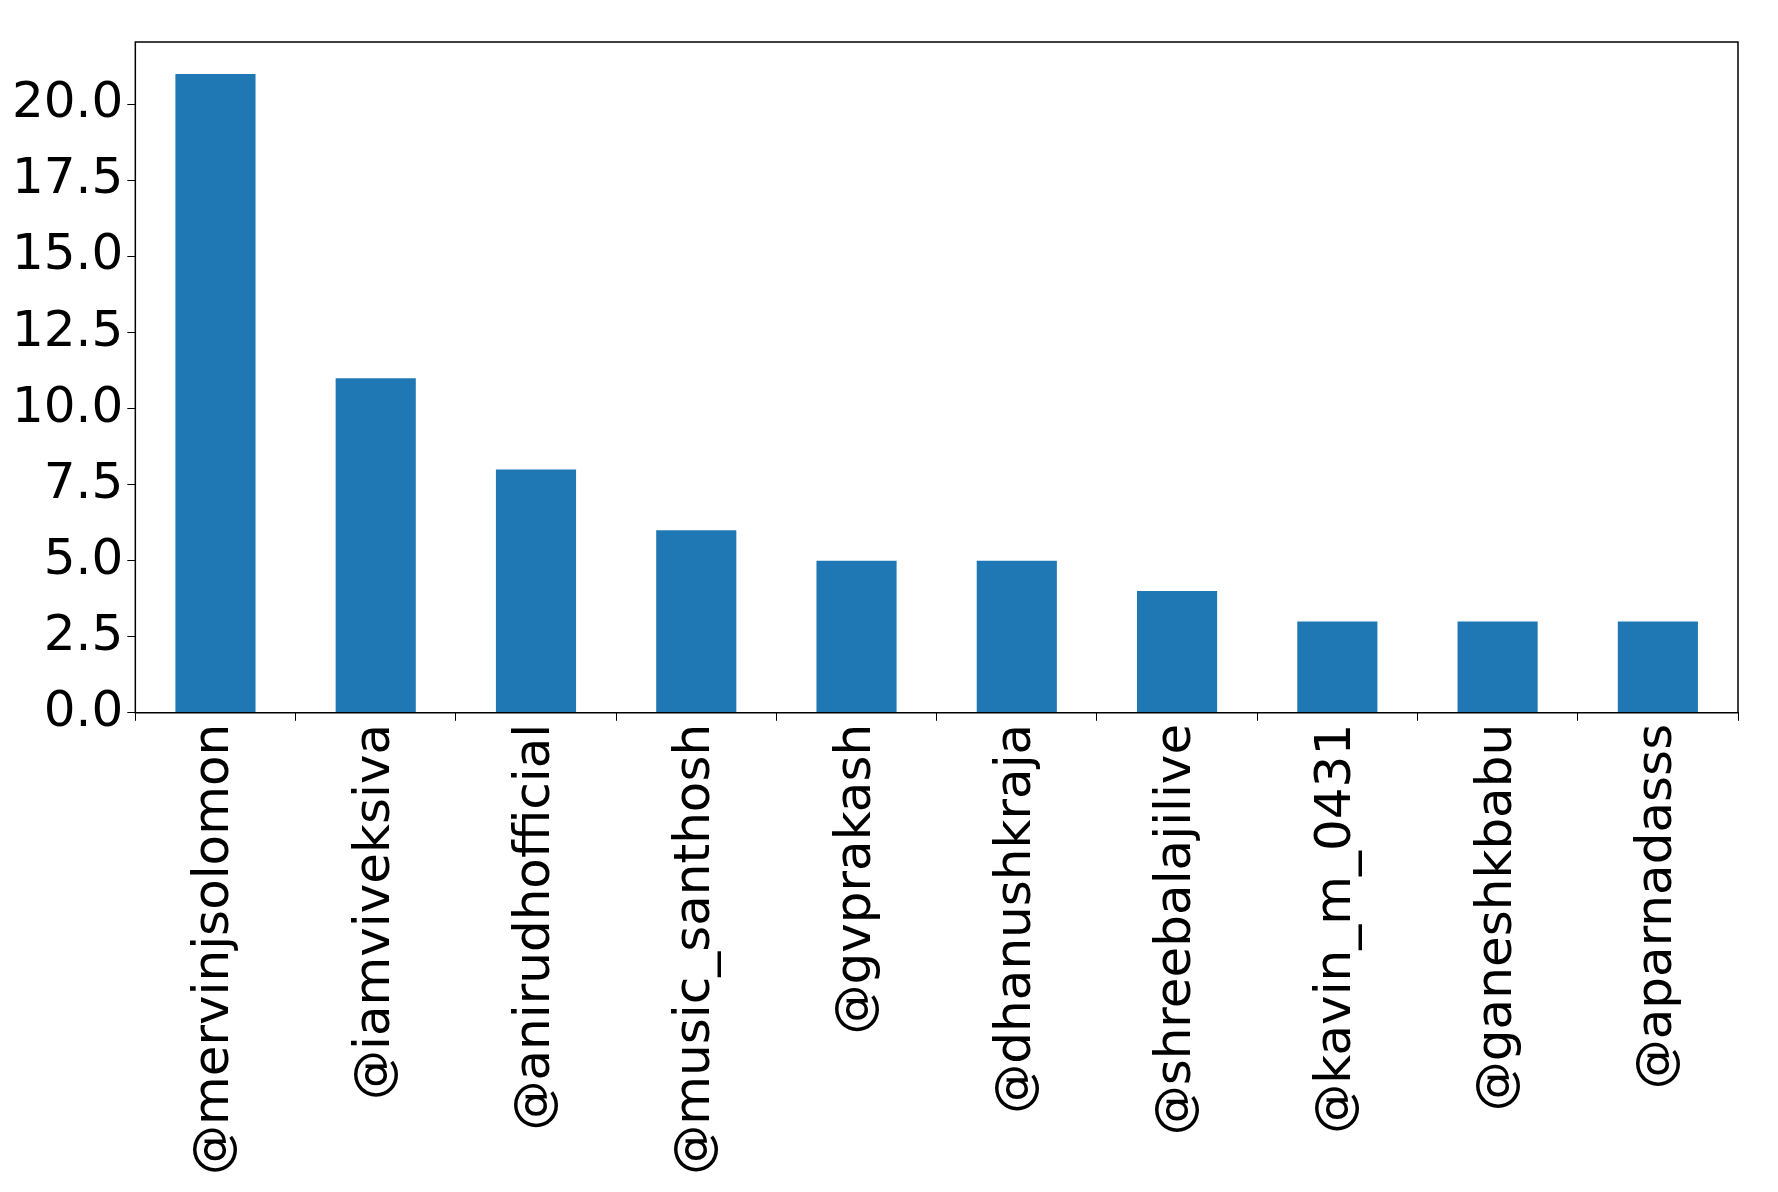  Describe the element at coordinates (68, 252) in the screenshot. I see `y-tick-label: 15.0` at that location.